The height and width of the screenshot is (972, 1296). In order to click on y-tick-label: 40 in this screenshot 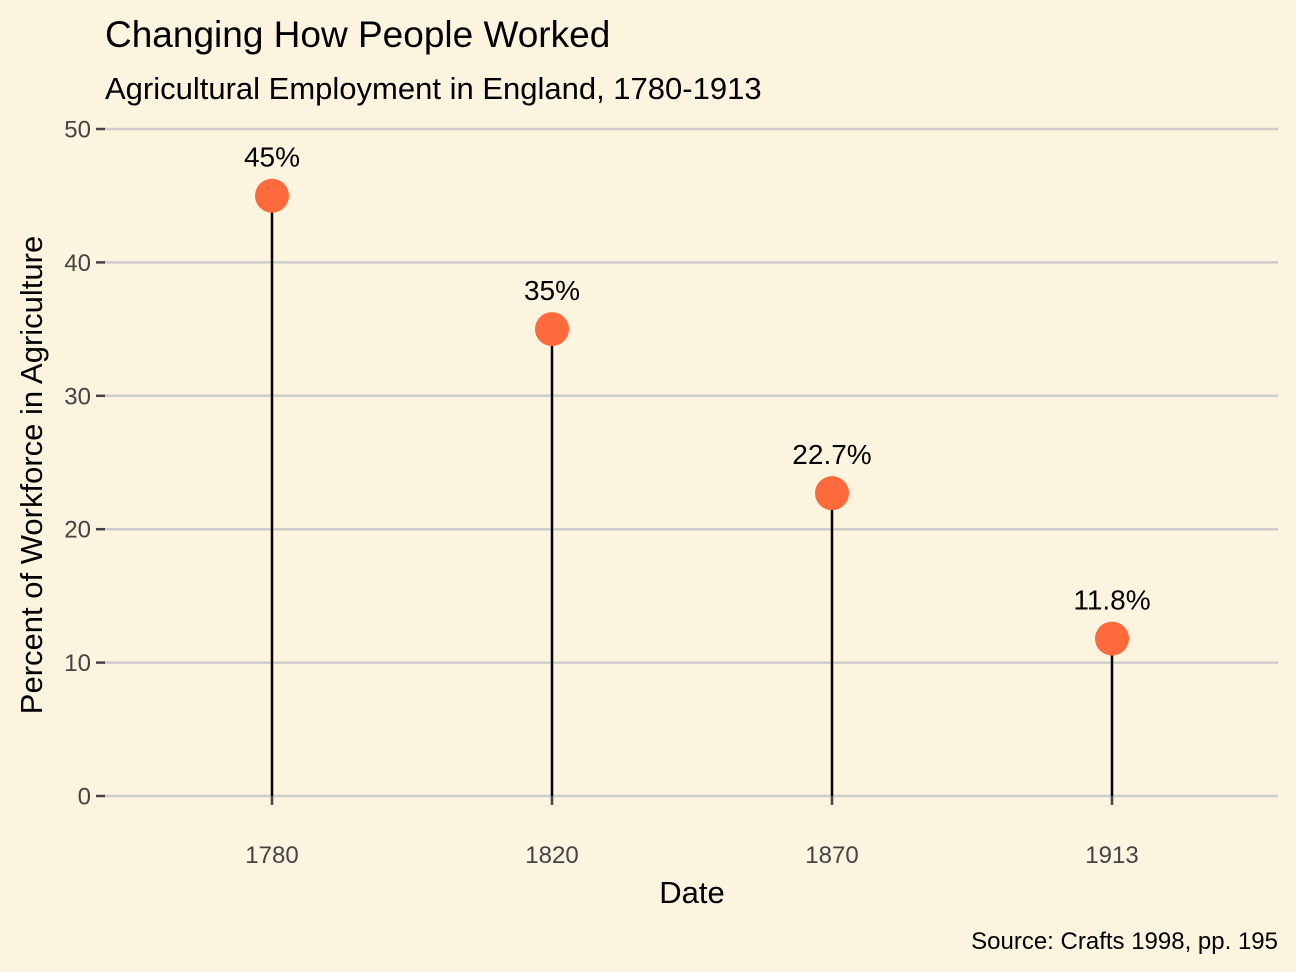, I will do `click(77, 263)`.